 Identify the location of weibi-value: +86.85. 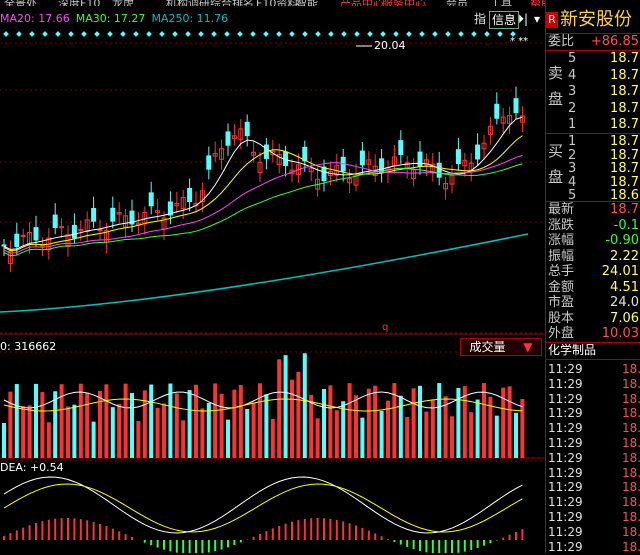
(614, 41).